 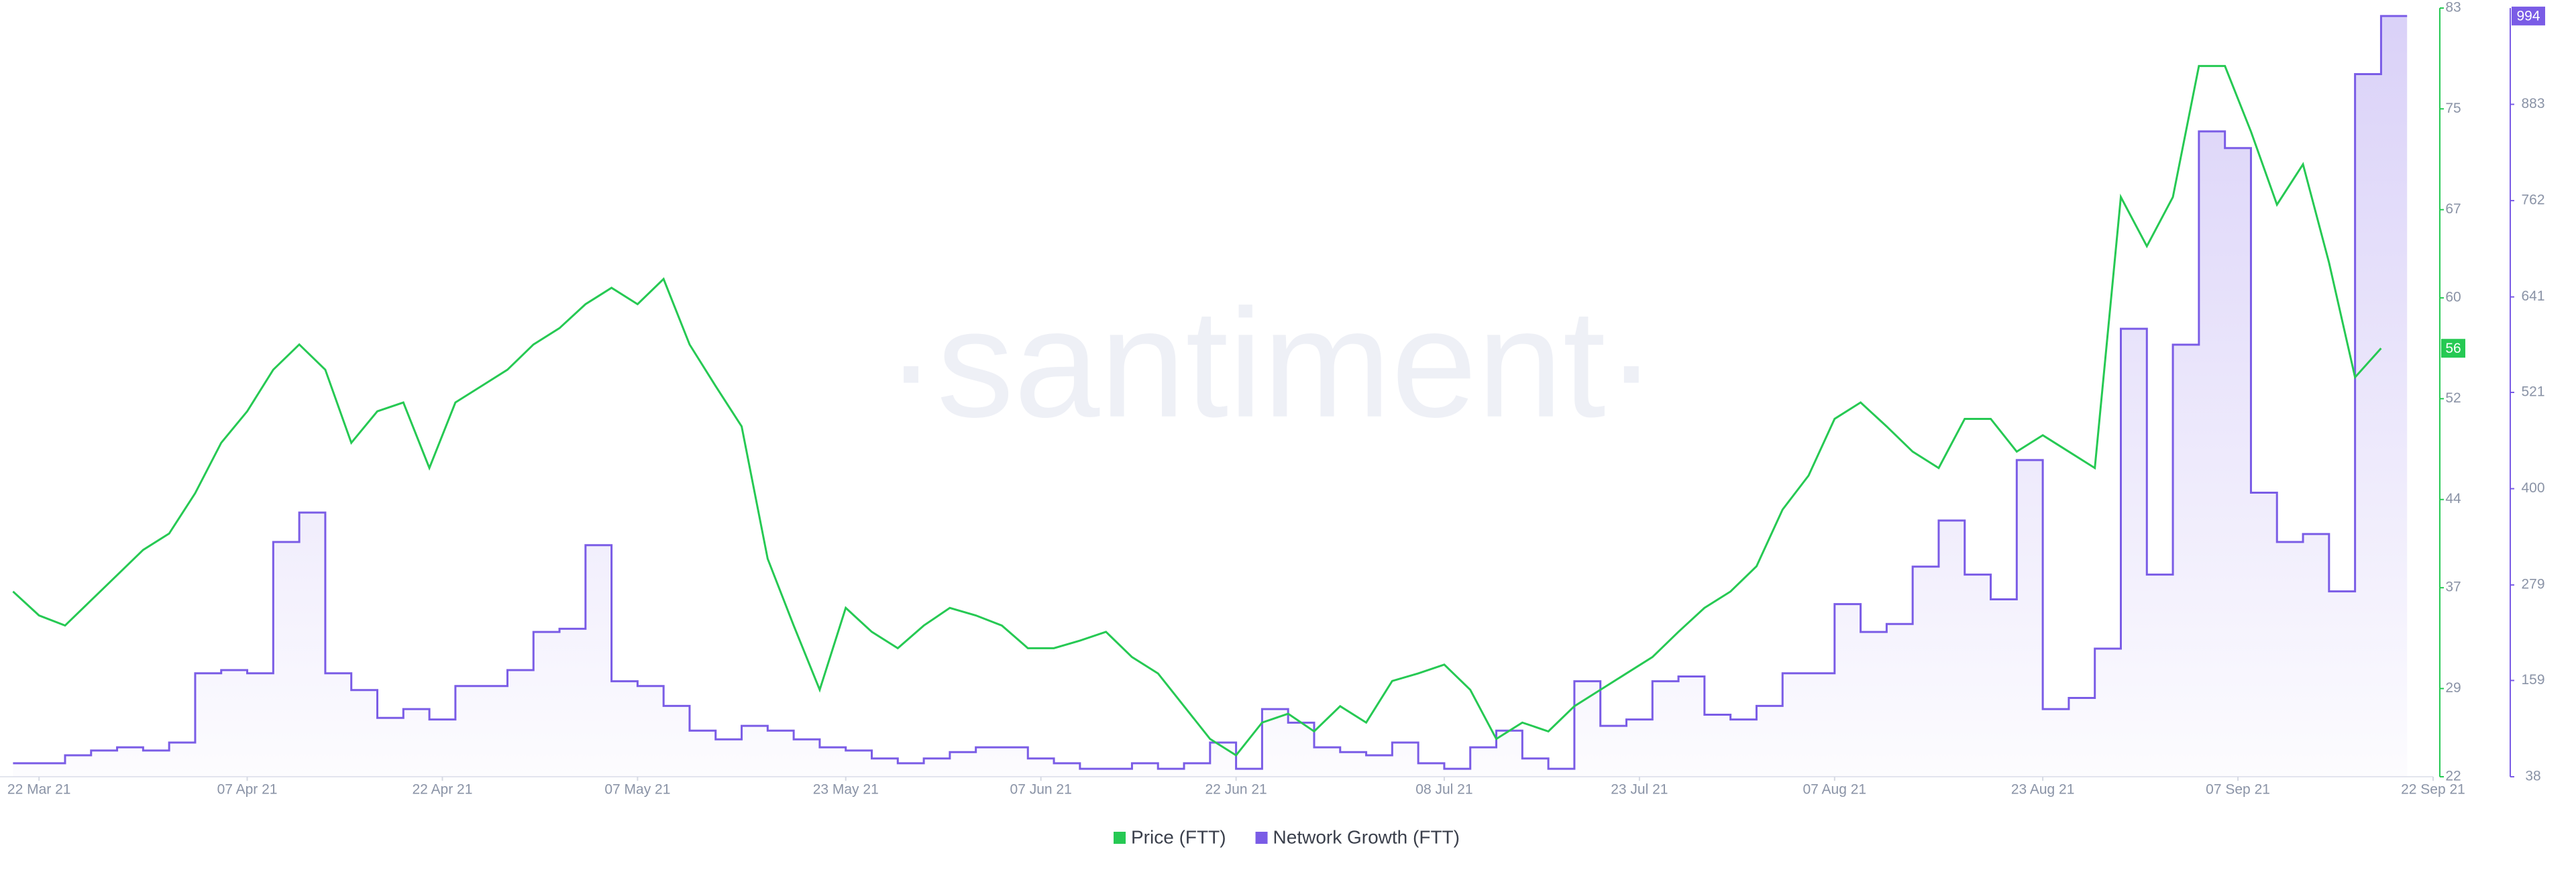 I want to click on y2-tick-label: 159, so click(x=2532, y=680).